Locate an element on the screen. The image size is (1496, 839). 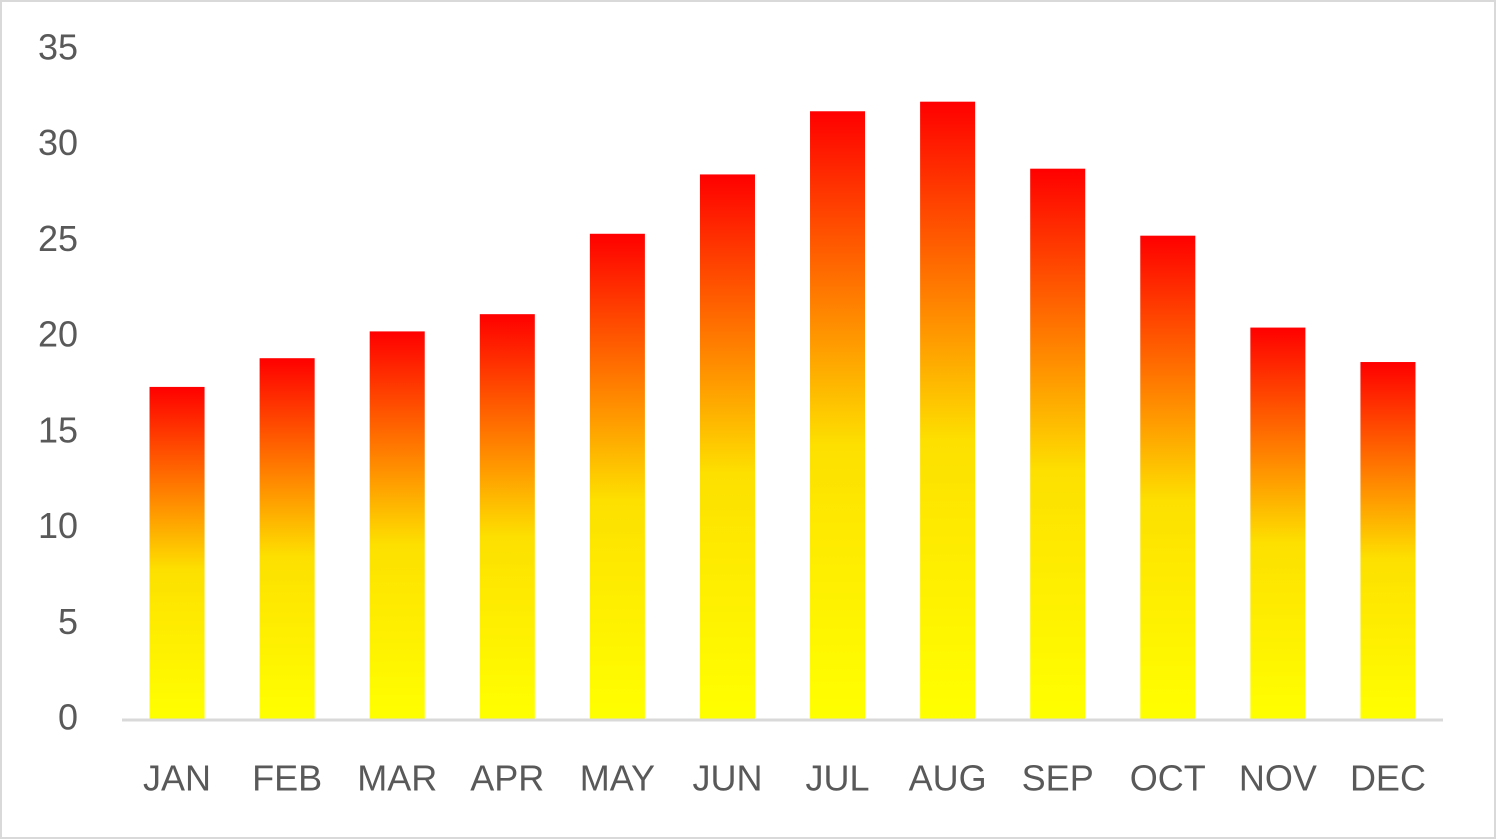
y-tick-label: 25 is located at coordinates (58, 238).